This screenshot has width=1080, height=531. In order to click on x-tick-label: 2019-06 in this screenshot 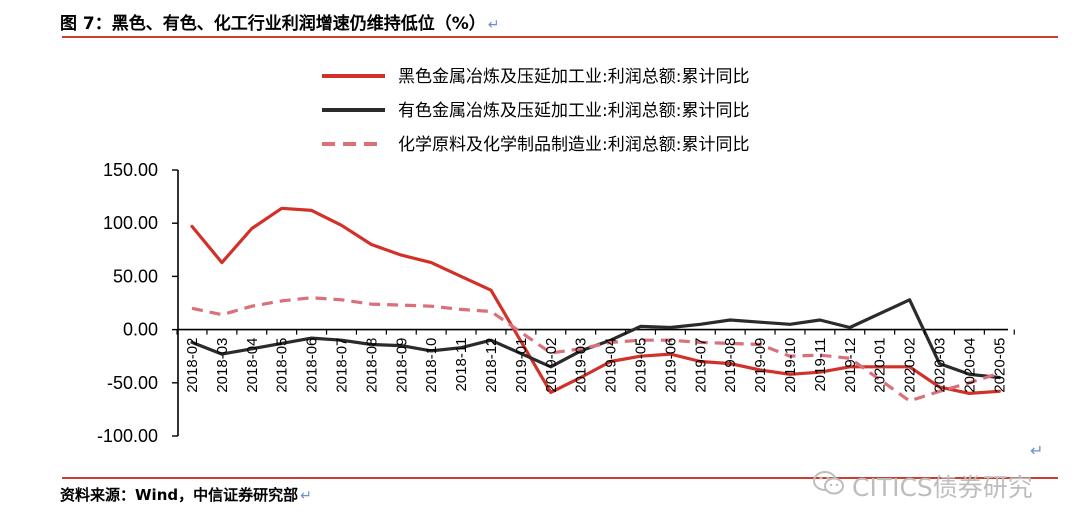, I will do `click(670, 365)`.